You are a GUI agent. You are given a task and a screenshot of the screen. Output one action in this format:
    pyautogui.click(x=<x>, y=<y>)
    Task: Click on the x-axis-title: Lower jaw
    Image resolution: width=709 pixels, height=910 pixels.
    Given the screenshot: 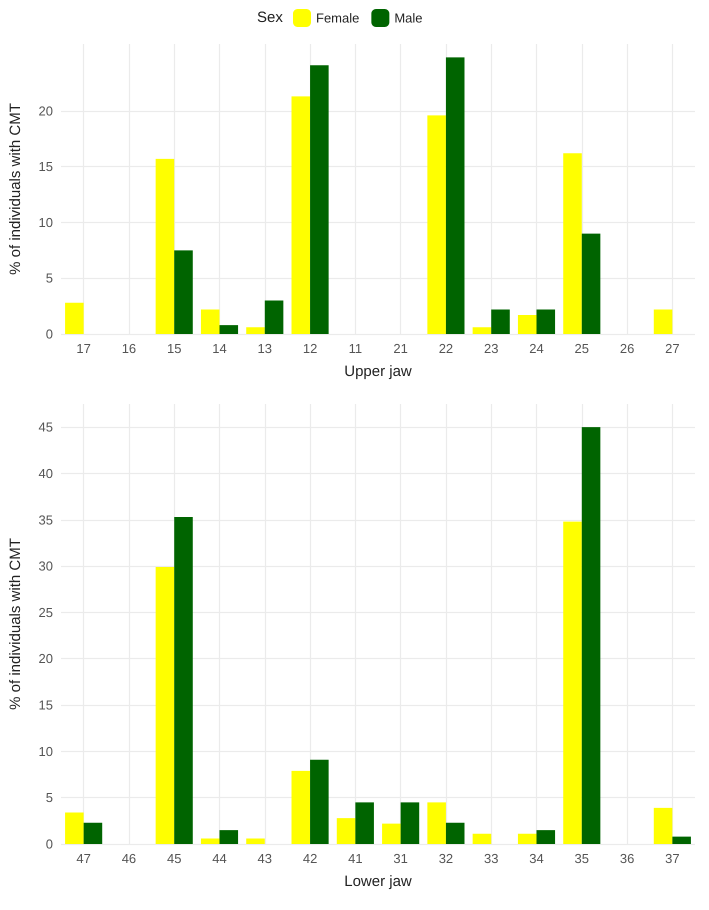 What is the action you would take?
    pyautogui.click(x=378, y=881)
    